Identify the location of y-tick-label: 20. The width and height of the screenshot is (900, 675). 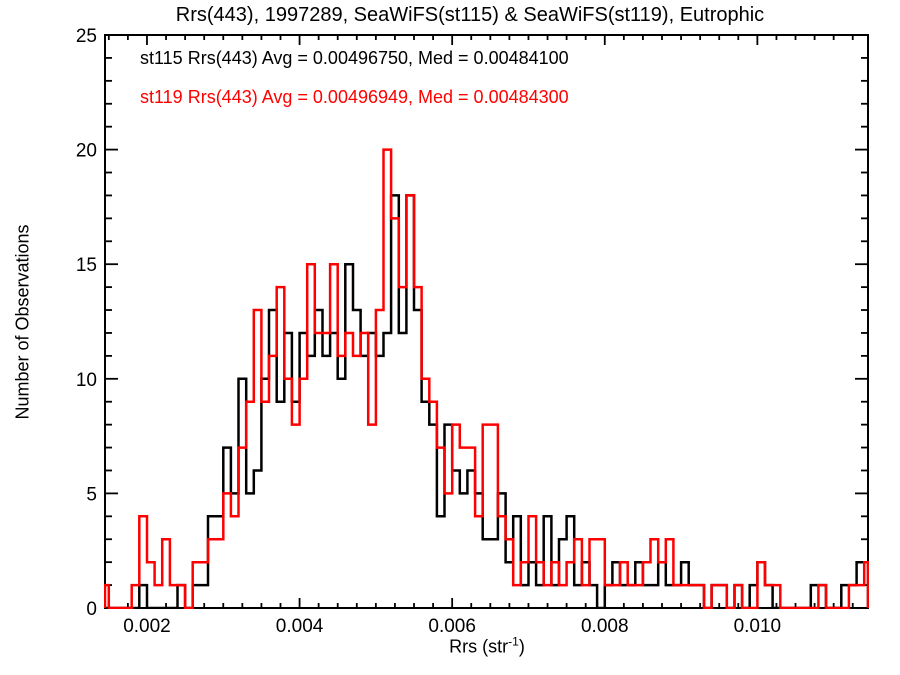
(86, 151).